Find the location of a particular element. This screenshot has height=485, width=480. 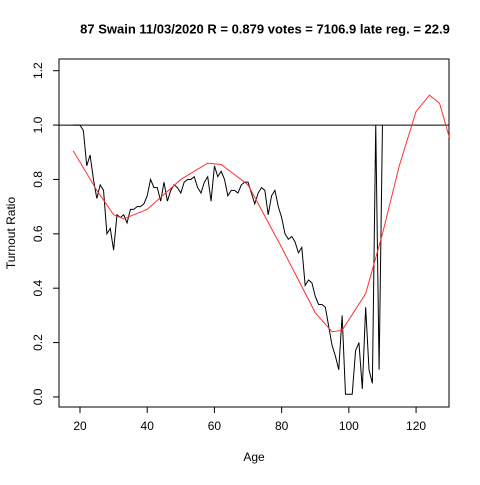

y-tick-label: 1.0 is located at coordinates (38, 124).